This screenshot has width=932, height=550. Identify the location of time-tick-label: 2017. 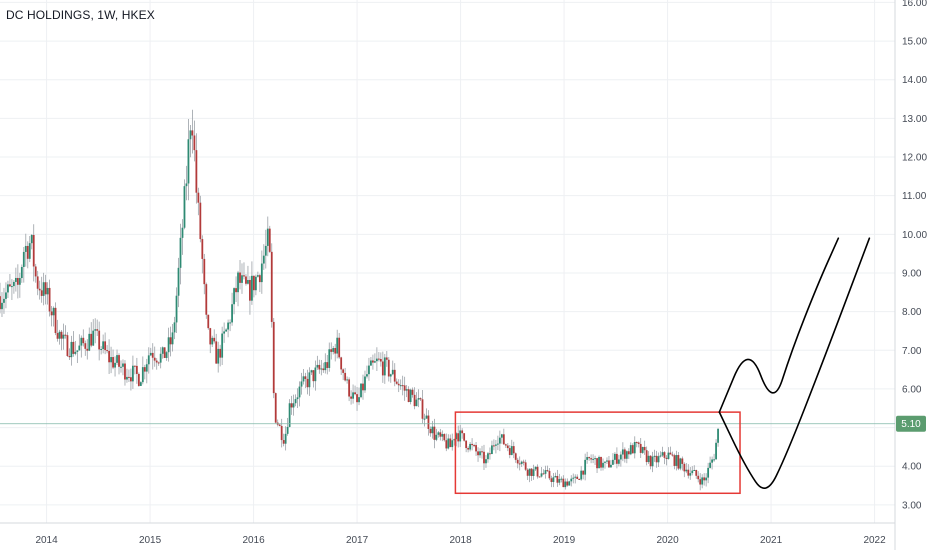
(357, 540).